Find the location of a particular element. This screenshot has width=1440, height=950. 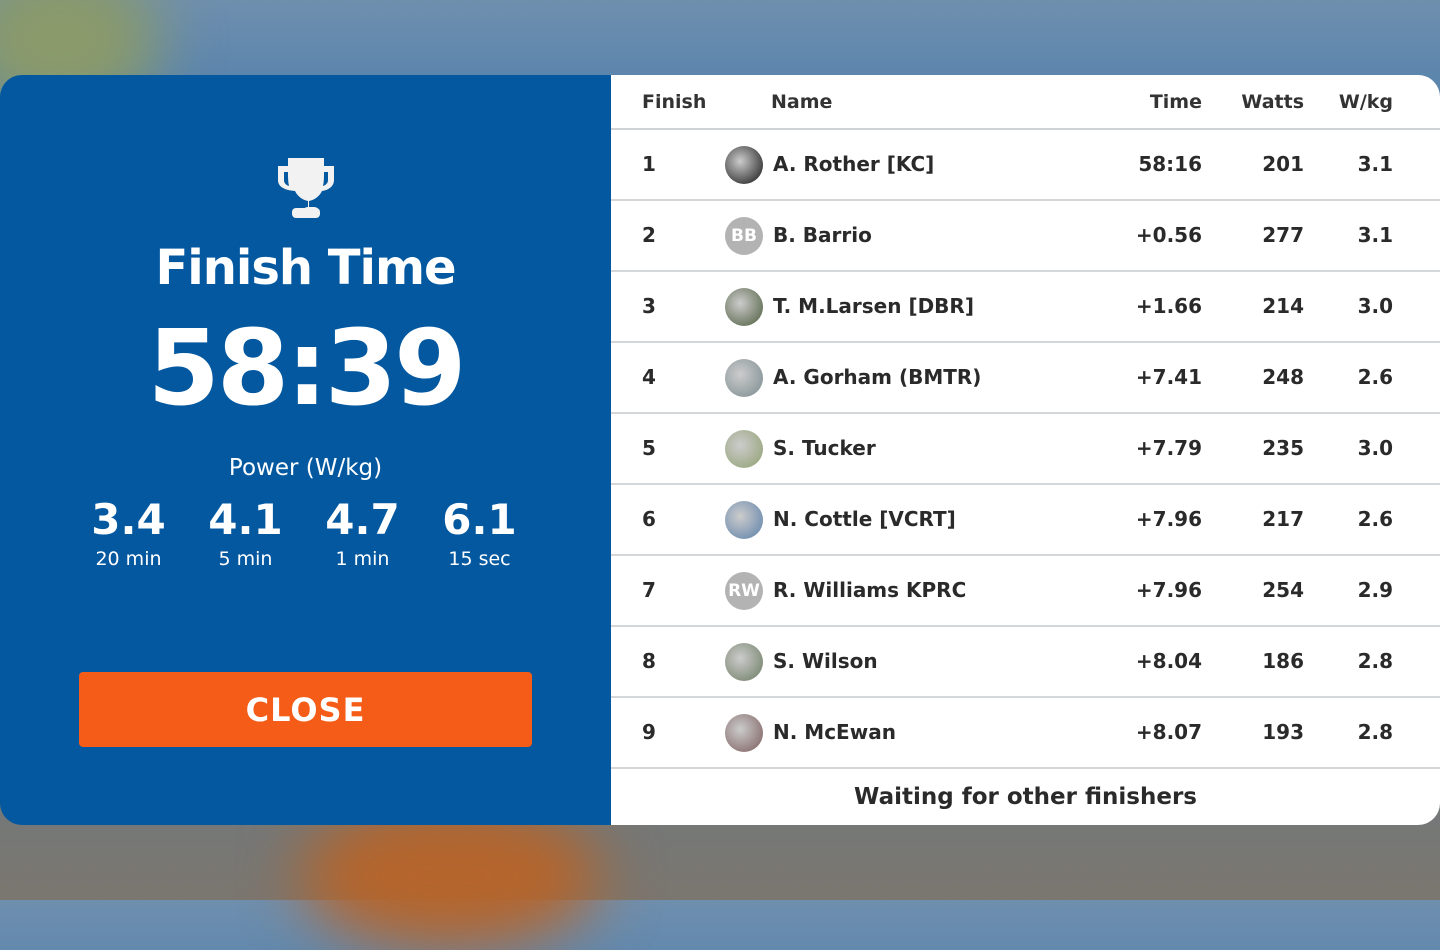

power-duration: 20 min is located at coordinates (128, 559).